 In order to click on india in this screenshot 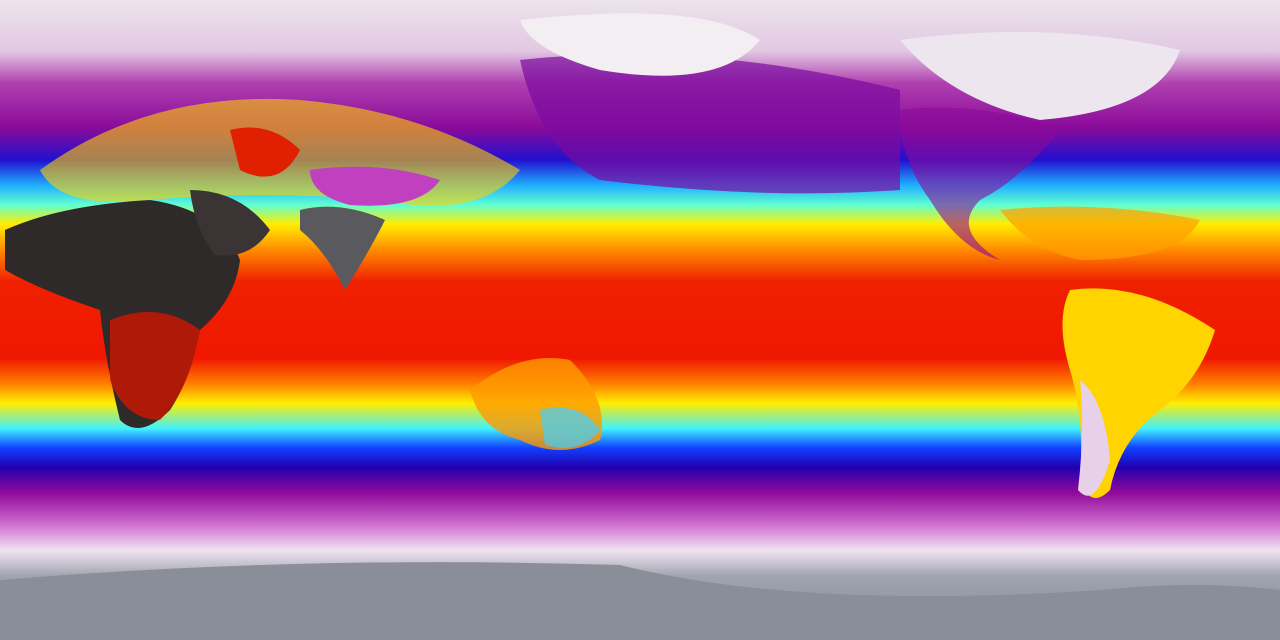, I will do `click(342, 248)`.